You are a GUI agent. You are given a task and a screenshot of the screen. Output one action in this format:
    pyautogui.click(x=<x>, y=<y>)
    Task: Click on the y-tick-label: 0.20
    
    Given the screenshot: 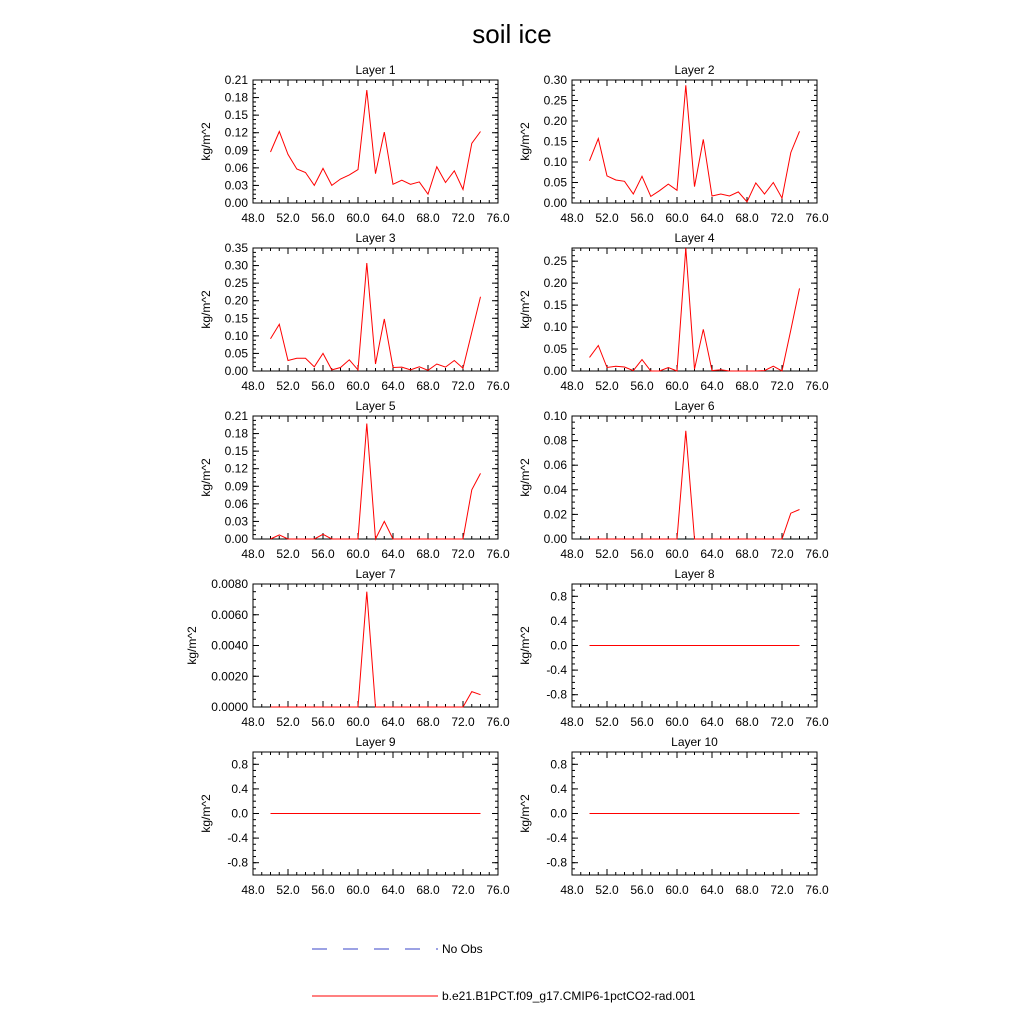 What is the action you would take?
    pyautogui.click(x=556, y=121)
    